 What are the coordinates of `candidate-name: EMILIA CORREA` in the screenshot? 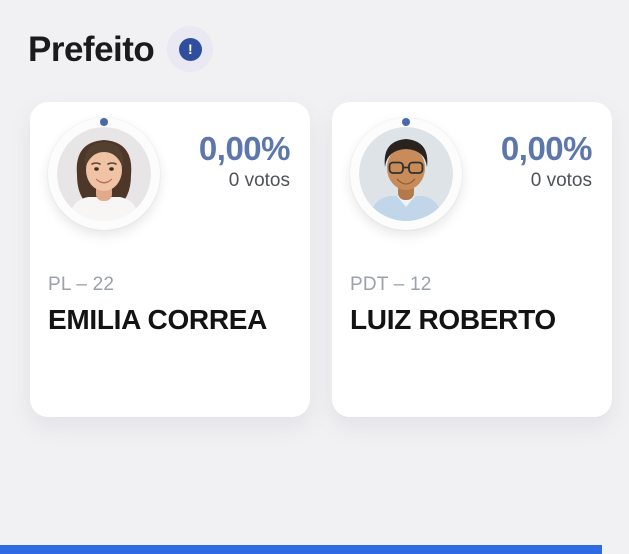 It's located at (158, 319).